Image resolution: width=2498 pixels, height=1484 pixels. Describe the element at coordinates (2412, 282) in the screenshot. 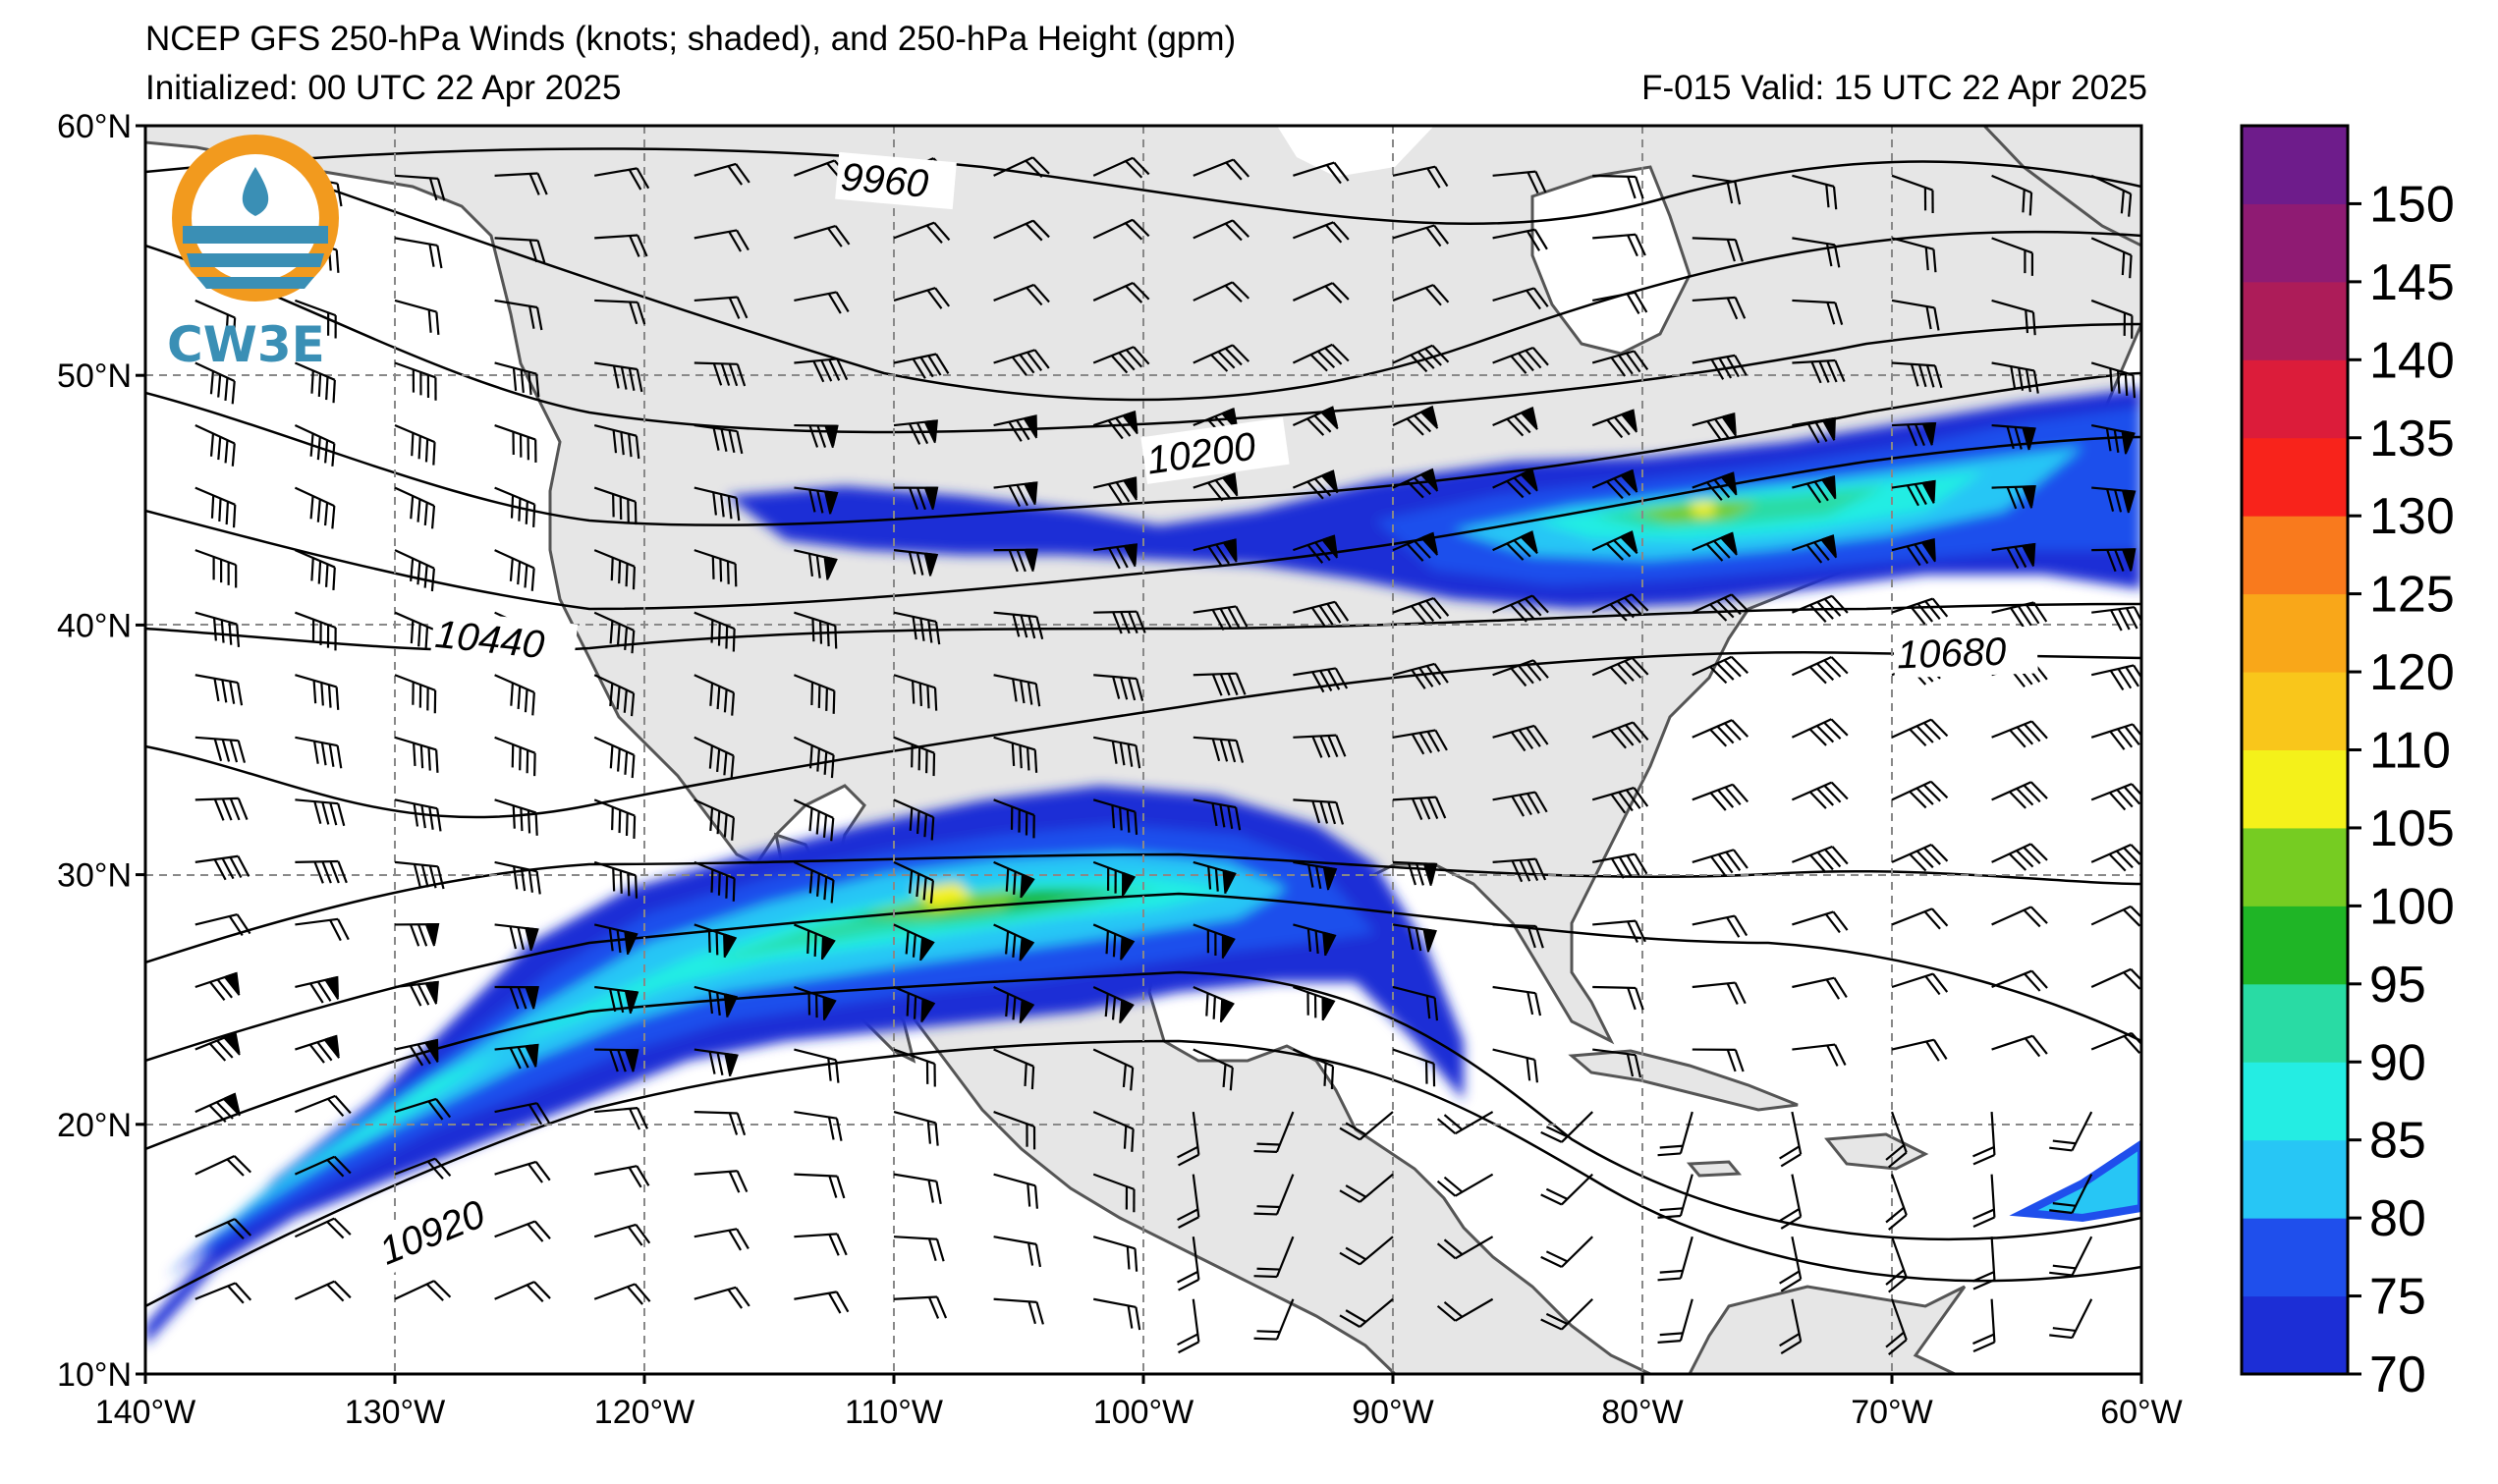

I see `colorbar-tick-label: 145` at that location.